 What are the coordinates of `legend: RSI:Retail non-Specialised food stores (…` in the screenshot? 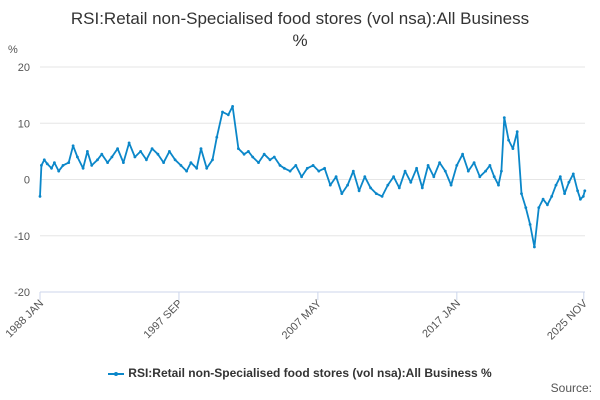 It's located at (300, 373).